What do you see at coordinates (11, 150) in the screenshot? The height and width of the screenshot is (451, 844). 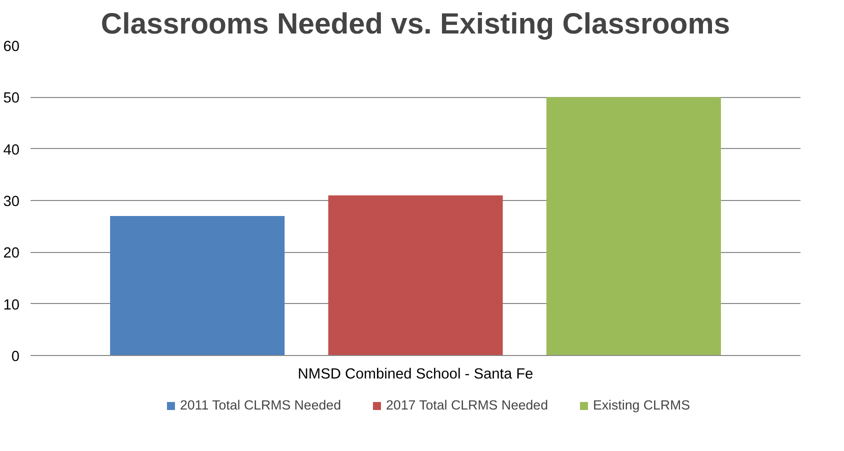 I see `y-tick-label: 40` at bounding box center [11, 150].